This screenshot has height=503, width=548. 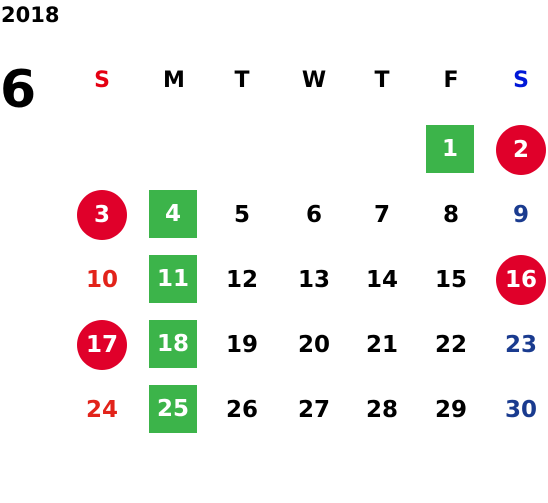 I want to click on day: 6, so click(x=313, y=215).